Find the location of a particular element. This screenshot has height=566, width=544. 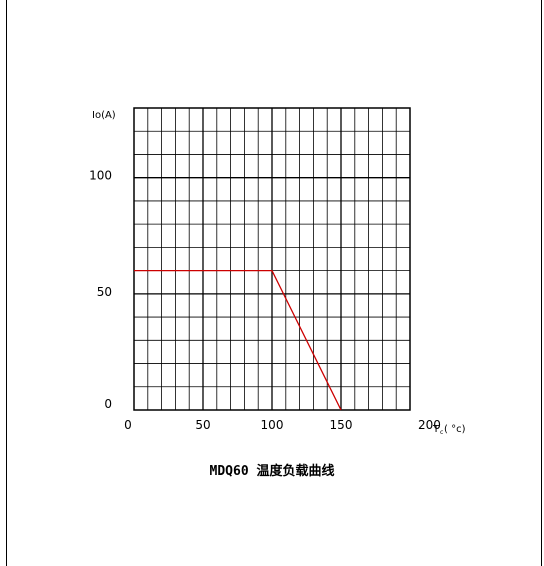

x-tick-label: 100 is located at coordinates (272, 425).